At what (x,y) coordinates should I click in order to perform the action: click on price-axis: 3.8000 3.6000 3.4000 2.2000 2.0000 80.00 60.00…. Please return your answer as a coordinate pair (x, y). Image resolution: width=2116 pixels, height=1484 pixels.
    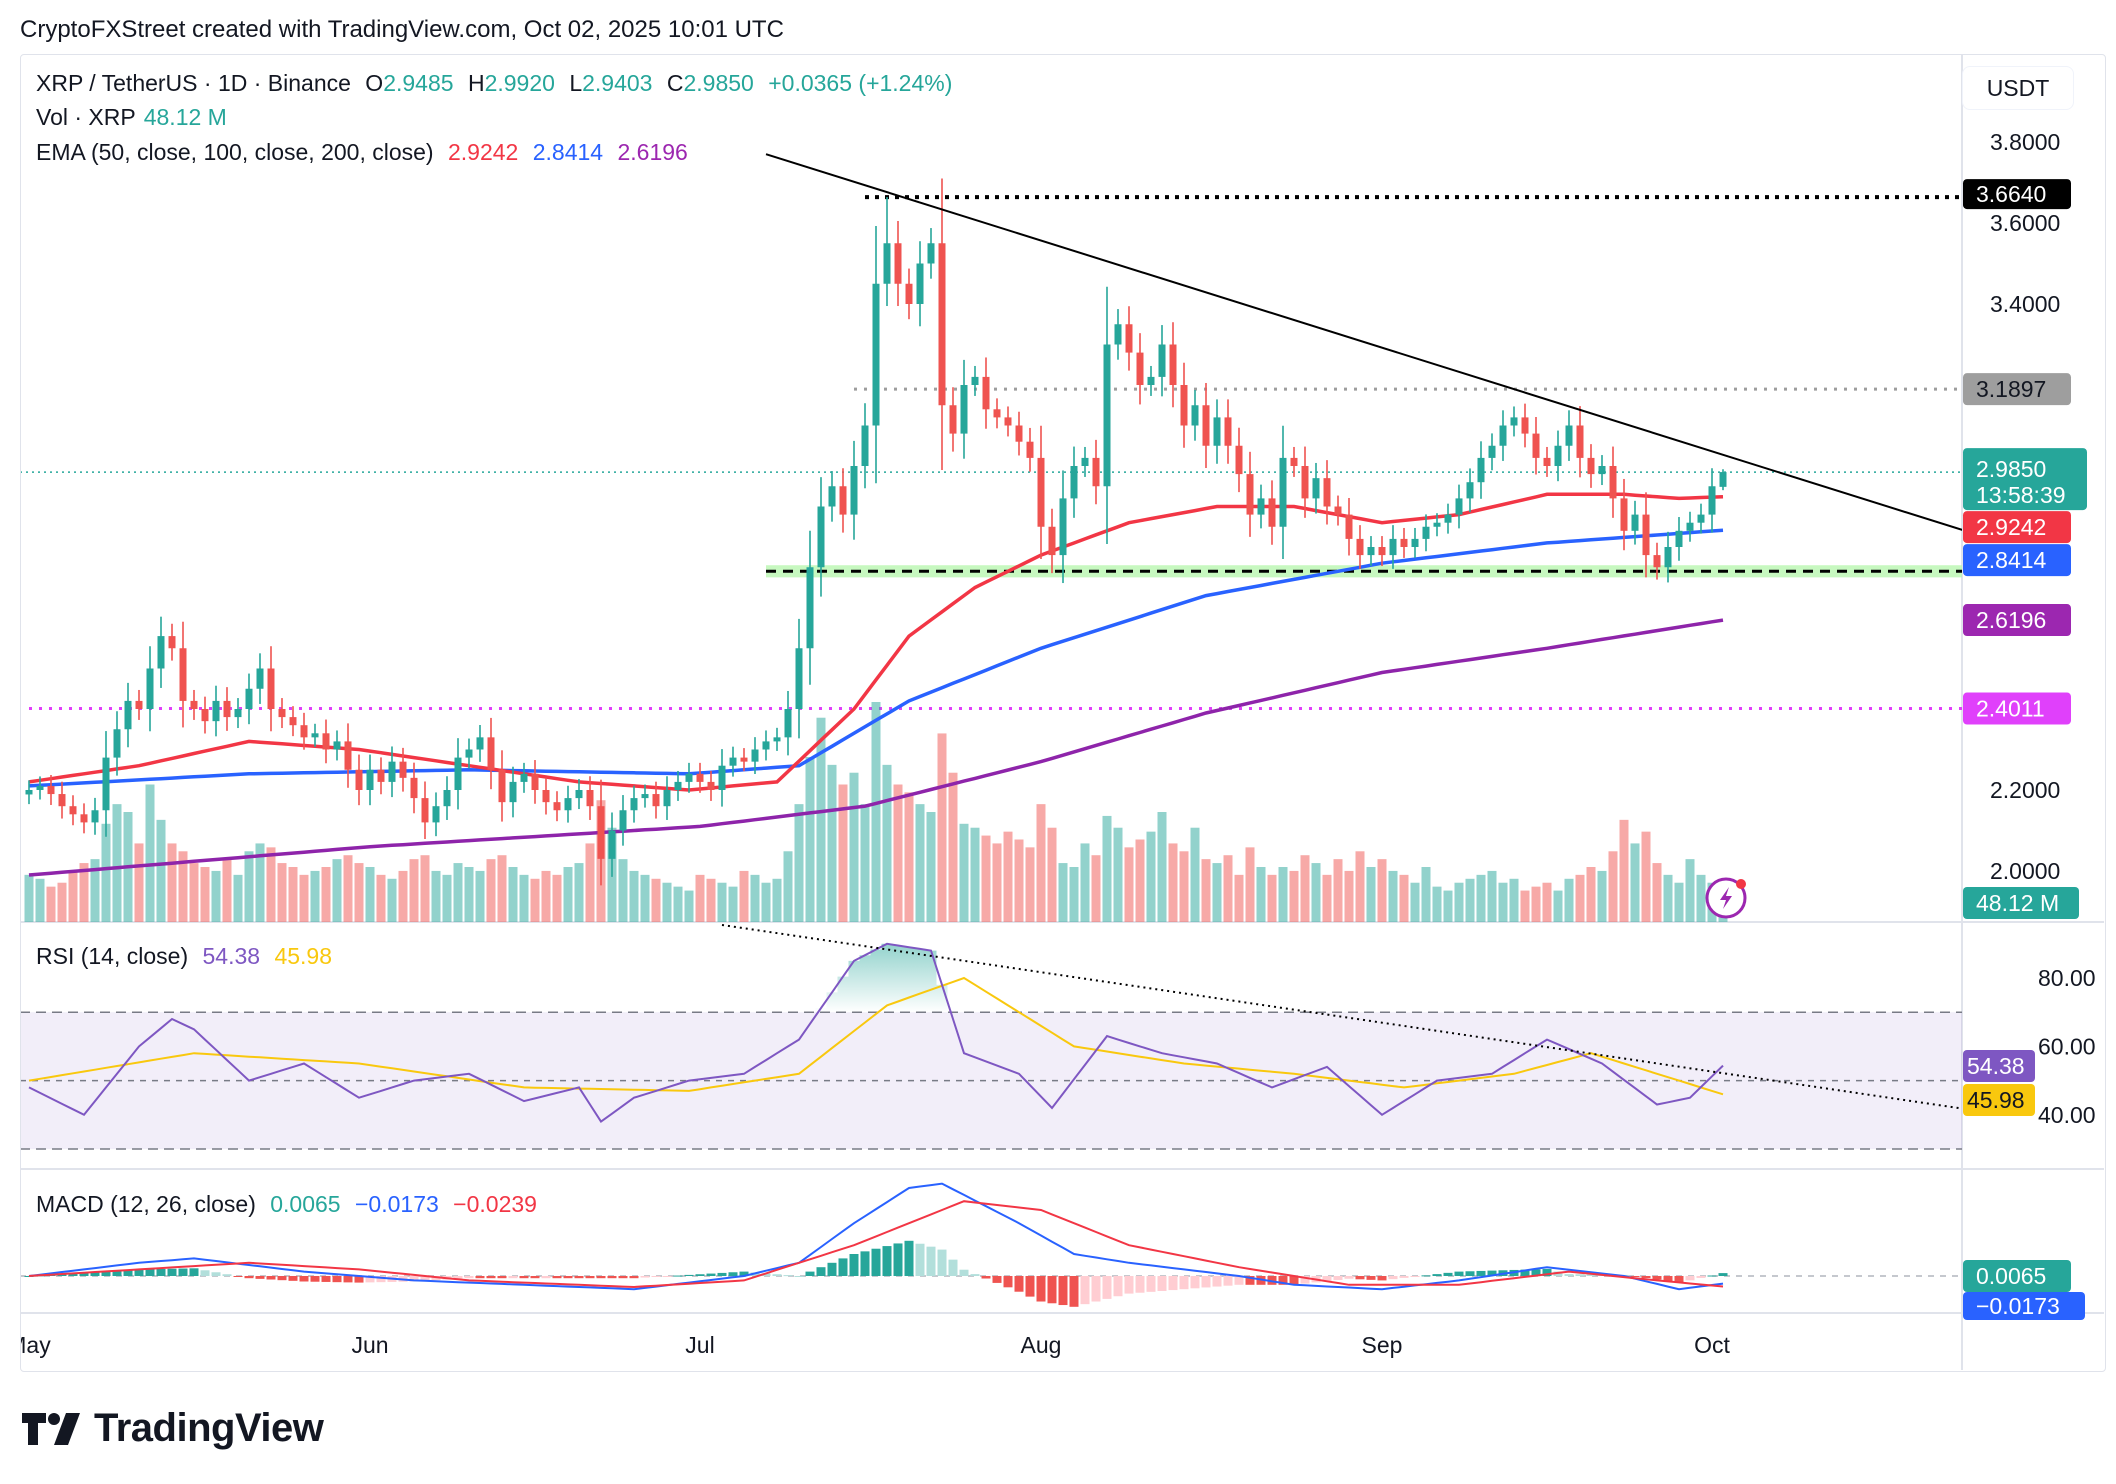
    Looking at the image, I should click on (2029, 724).